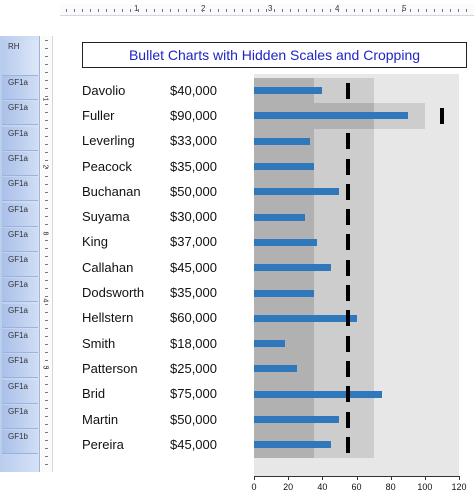  I want to click on sales-amount: $45,000, so click(193, 267).